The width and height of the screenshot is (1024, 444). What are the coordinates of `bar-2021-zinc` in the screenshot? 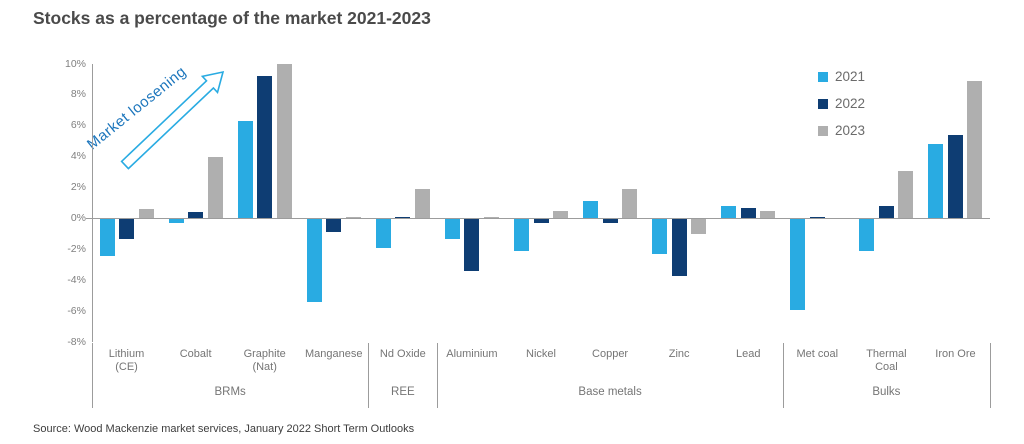 It's located at (660, 236).